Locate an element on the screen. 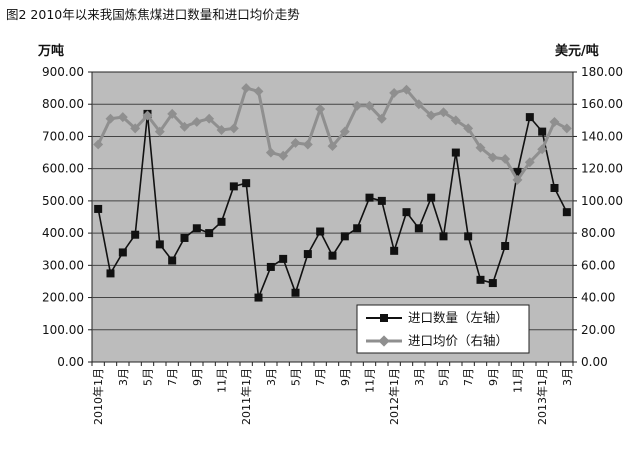 This screenshot has width=629, height=458. x-tick-label: 2012年1月 is located at coordinates (394, 396).